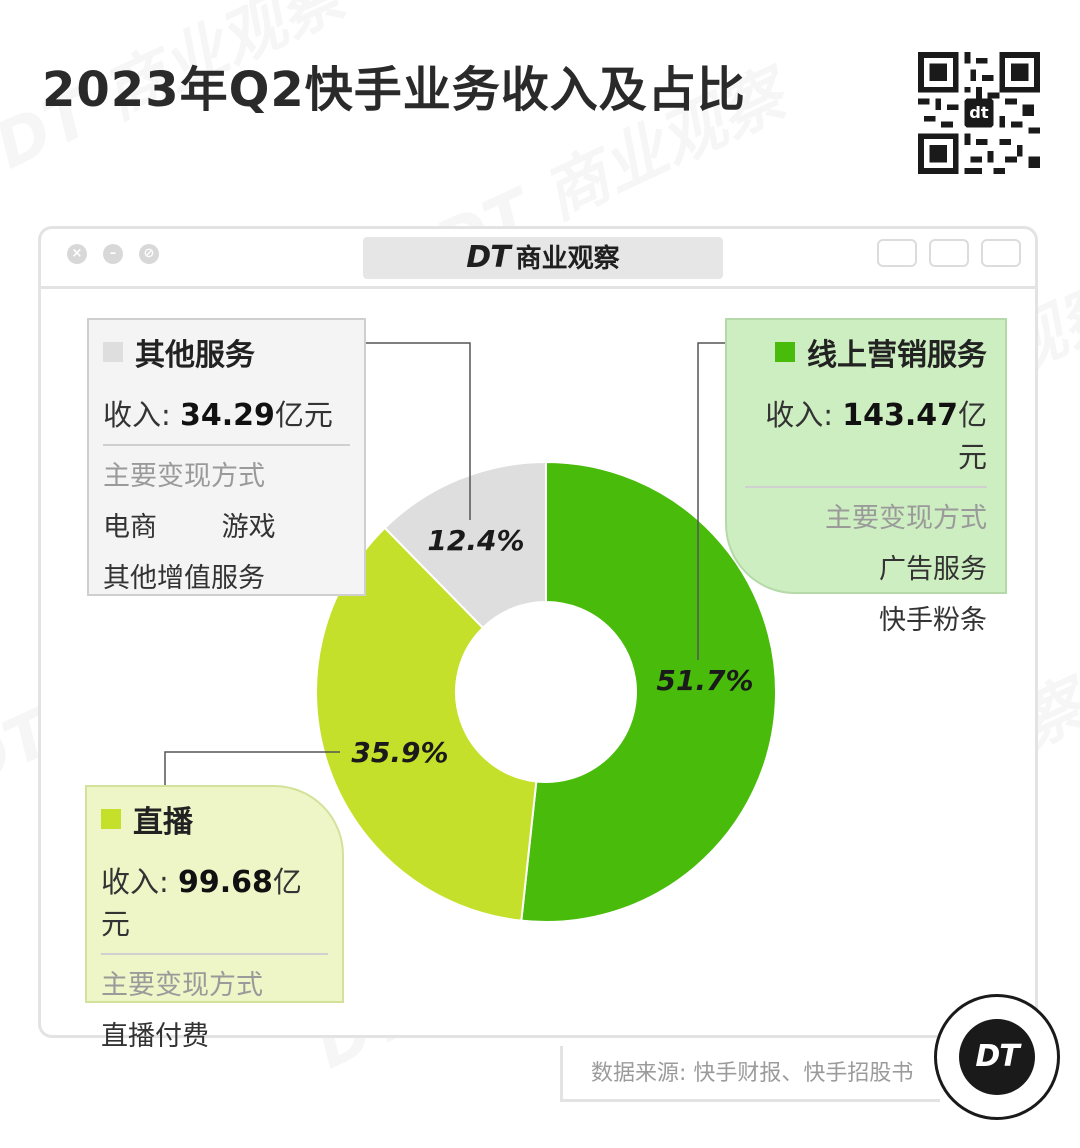  I want to click on revenue-line: 收入: 34.29亿元, so click(226, 413).